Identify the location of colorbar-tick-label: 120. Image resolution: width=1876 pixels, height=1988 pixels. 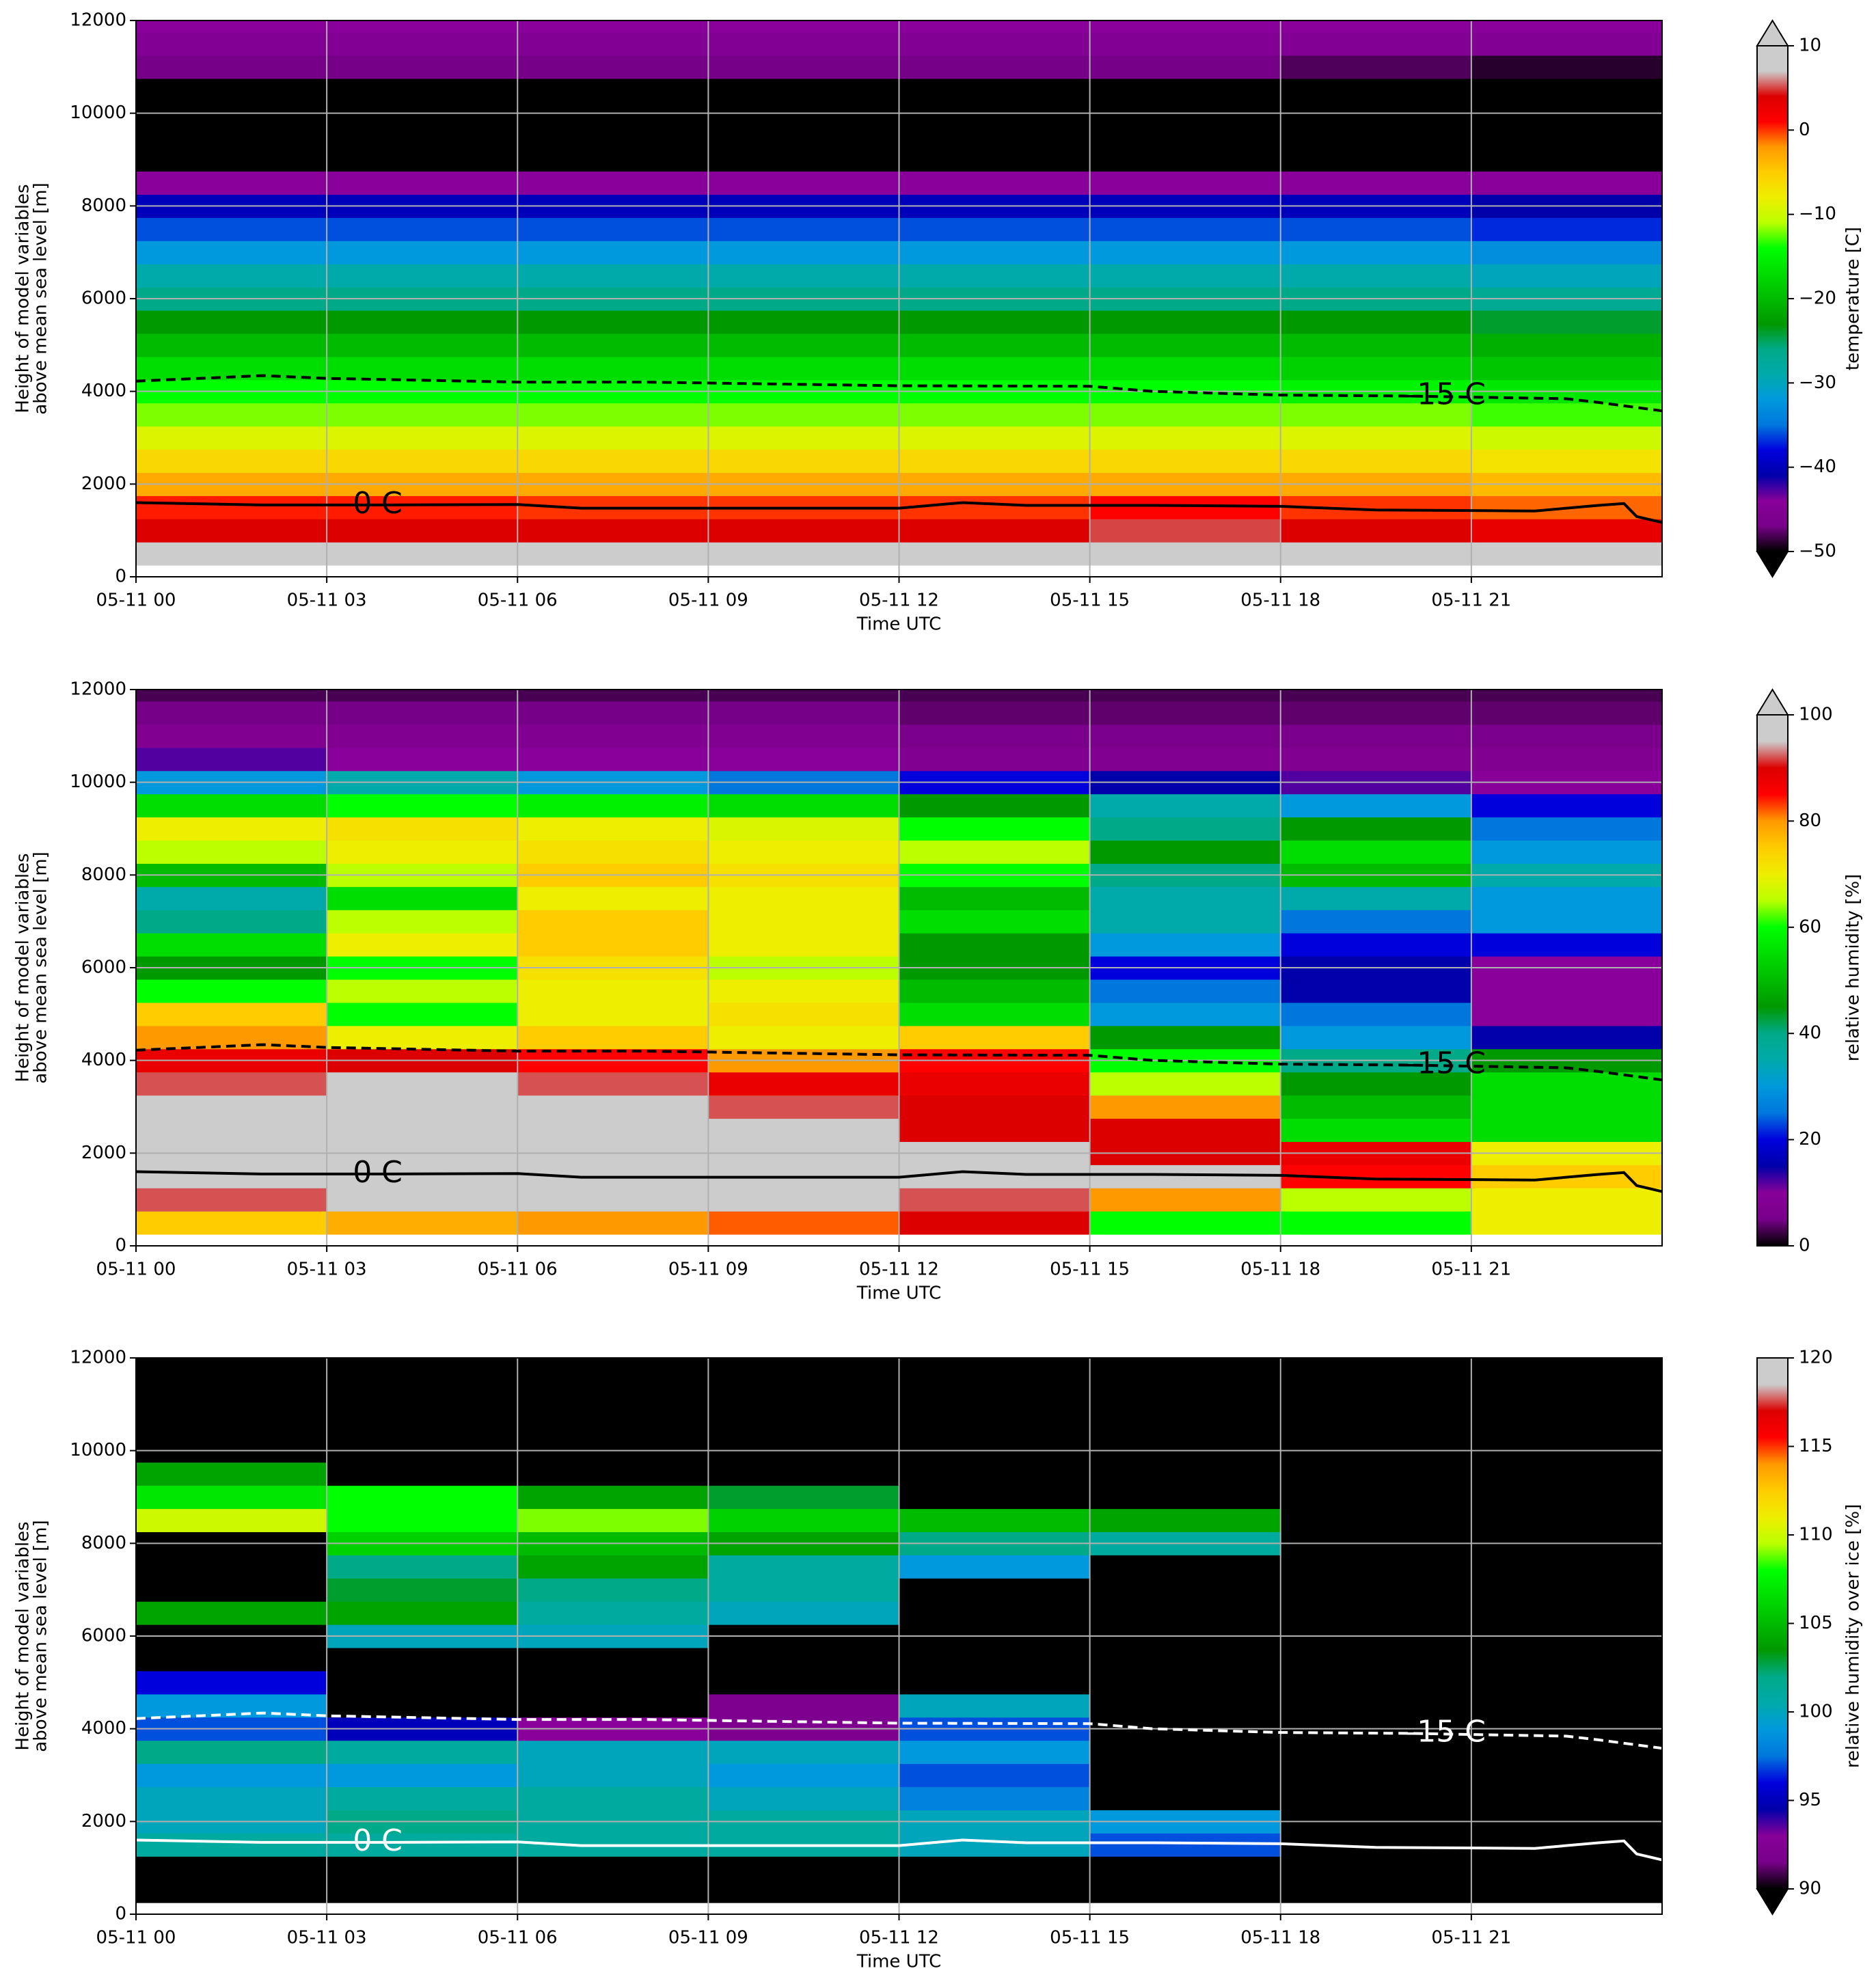
(1816, 1358).